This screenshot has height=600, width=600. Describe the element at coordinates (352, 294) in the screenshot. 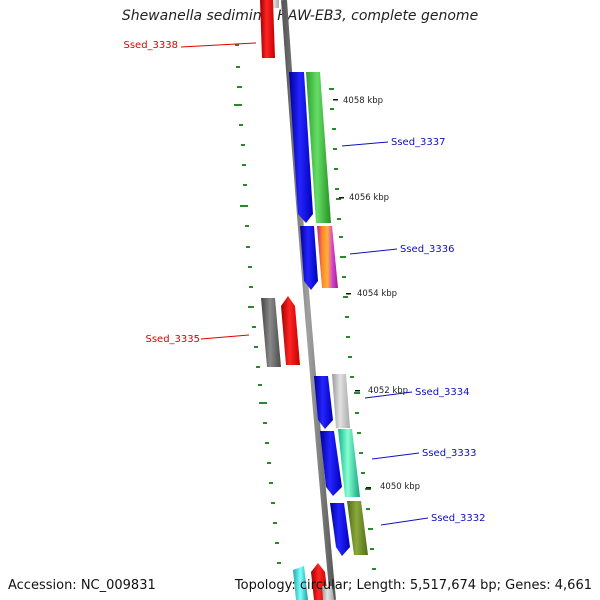

I see `scale-ticks` at that location.